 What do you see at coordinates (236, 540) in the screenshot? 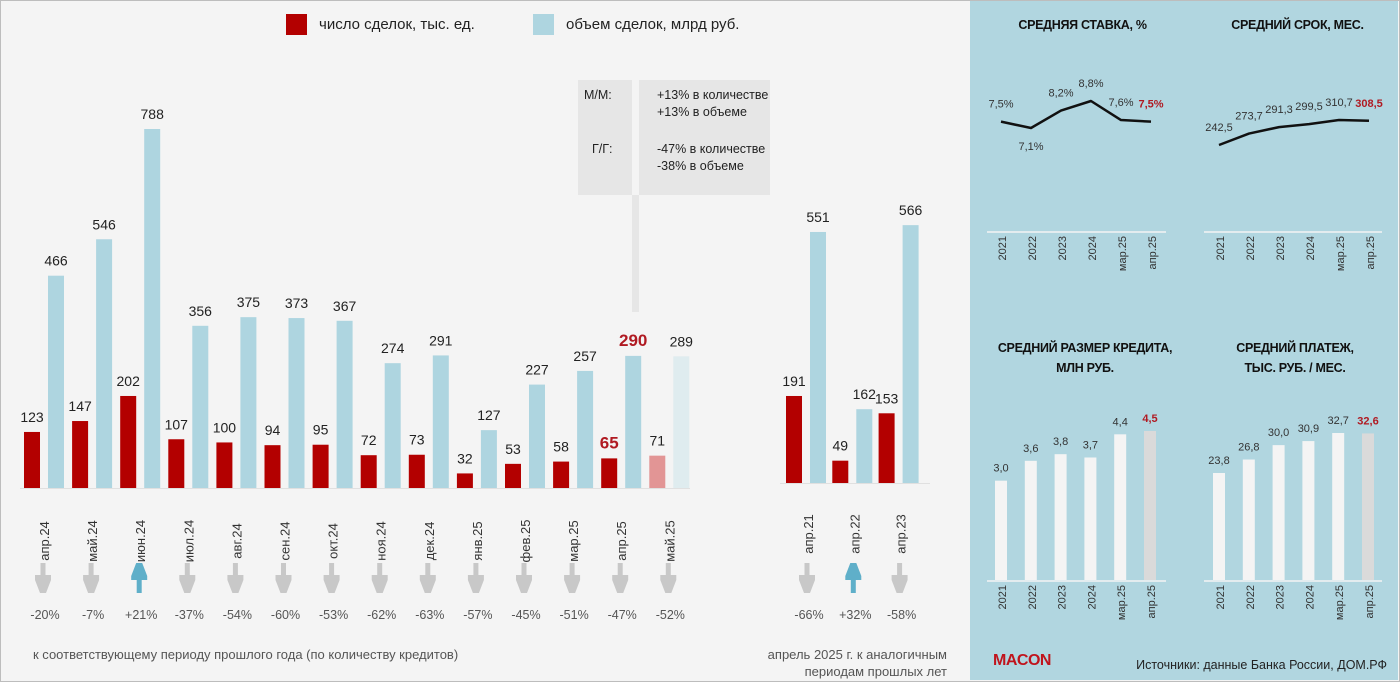
I see `month-tick-label: авг.24` at bounding box center [236, 540].